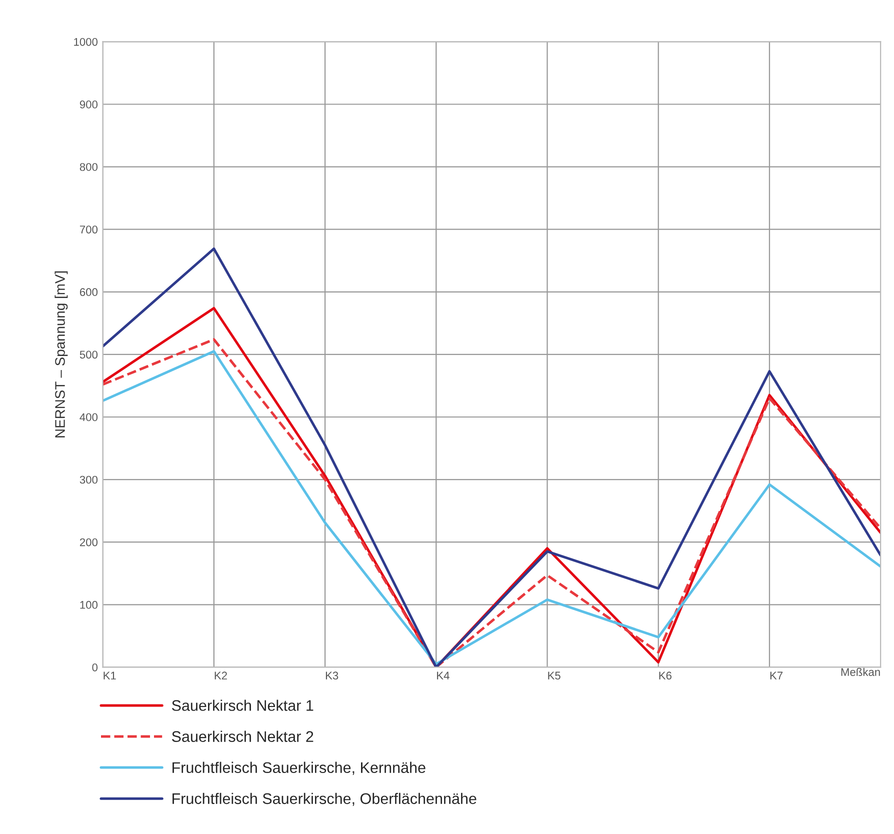 This screenshot has width=894, height=834. I want to click on x-tick-label: K3, so click(332, 676).